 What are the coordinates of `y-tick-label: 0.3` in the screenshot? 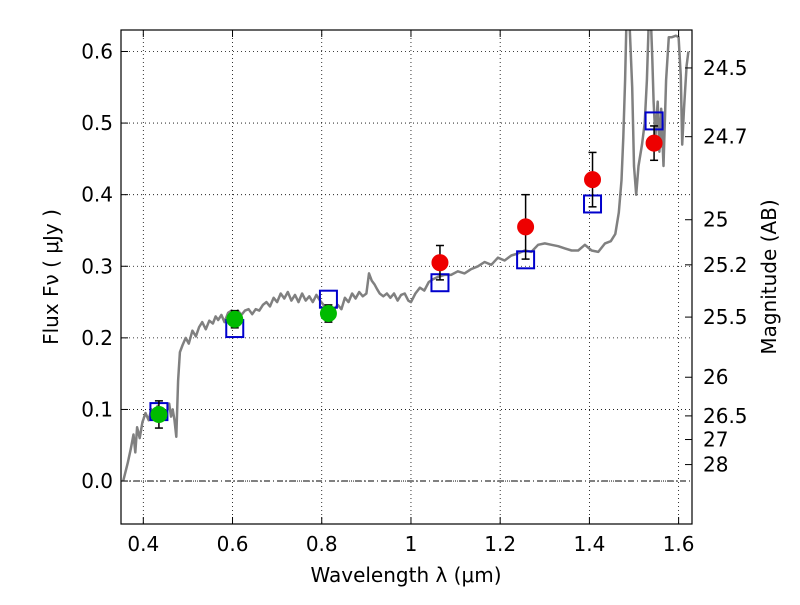 It's located at (97, 266).